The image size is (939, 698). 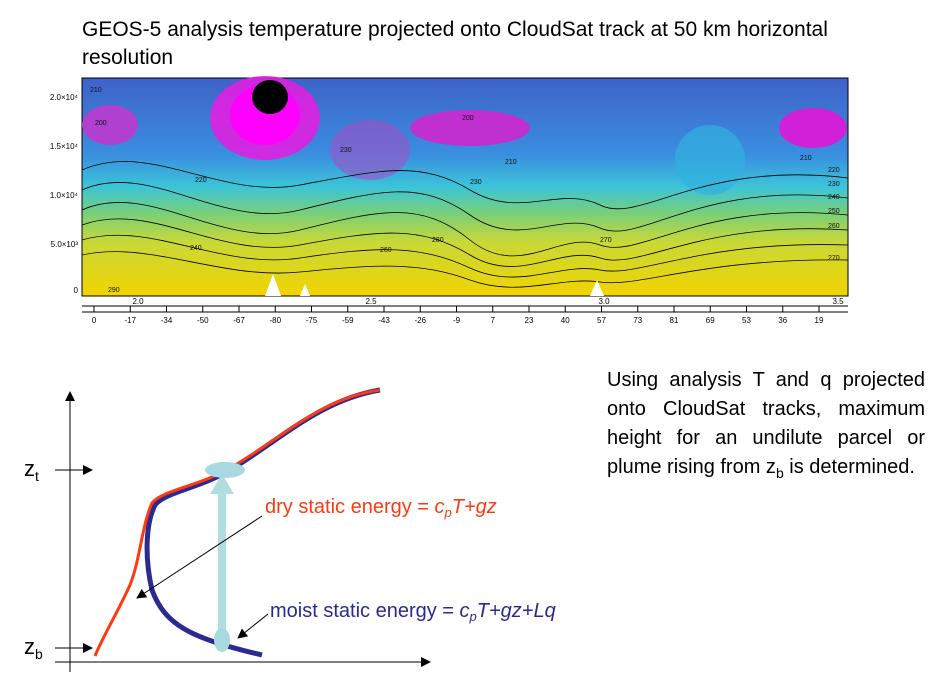 What do you see at coordinates (838, 301) in the screenshot?
I see `x-top-label: 3.5` at bounding box center [838, 301].